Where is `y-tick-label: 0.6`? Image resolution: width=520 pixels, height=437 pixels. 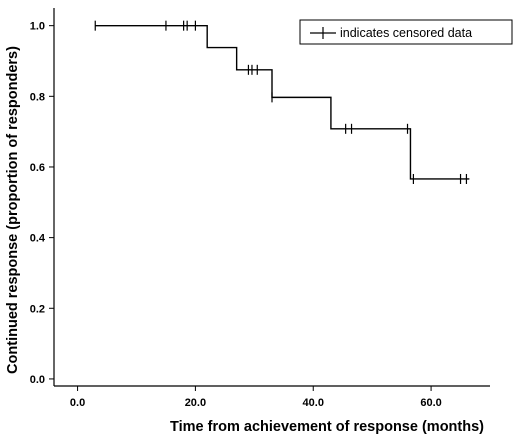
y-tick-label: 0.6 is located at coordinates (37, 168).